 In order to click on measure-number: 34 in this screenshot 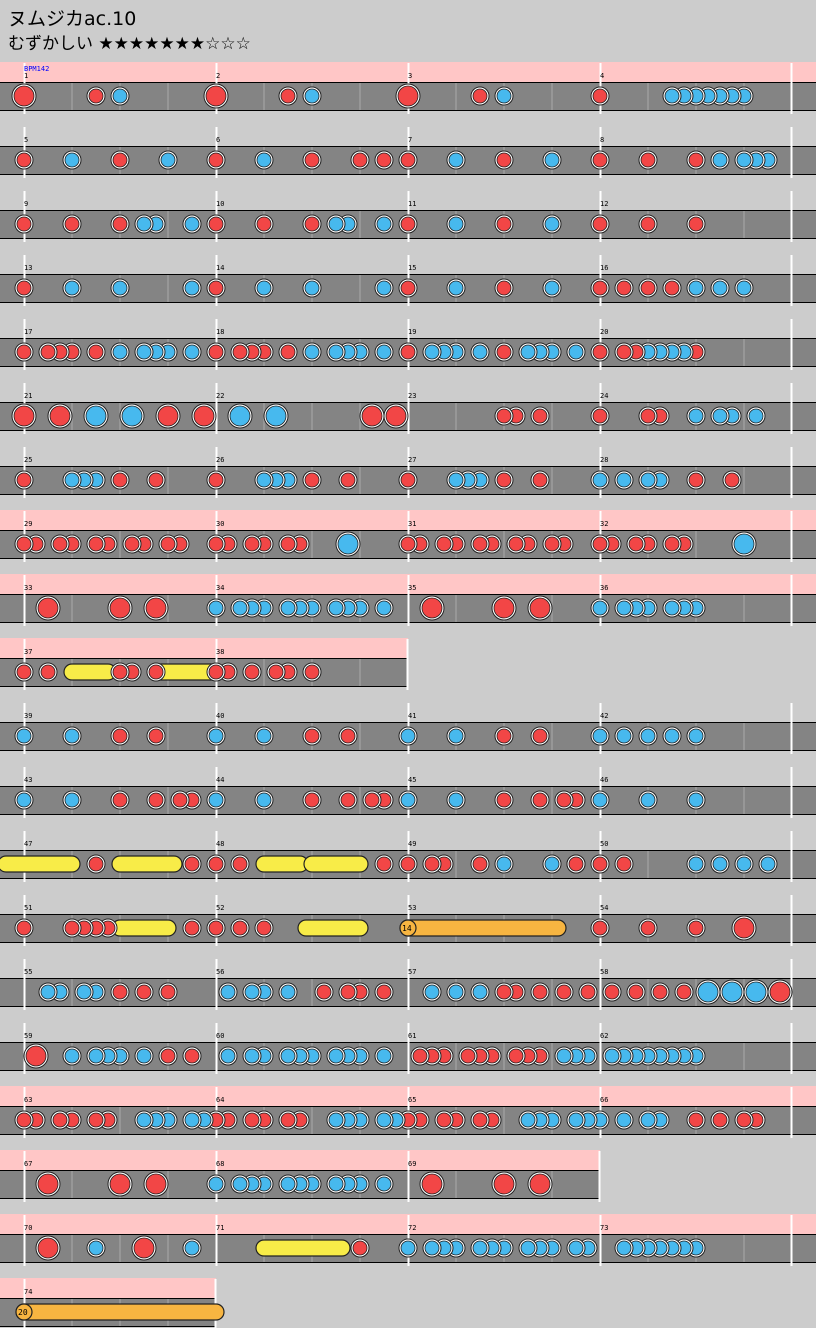, I will do `click(220, 588)`.